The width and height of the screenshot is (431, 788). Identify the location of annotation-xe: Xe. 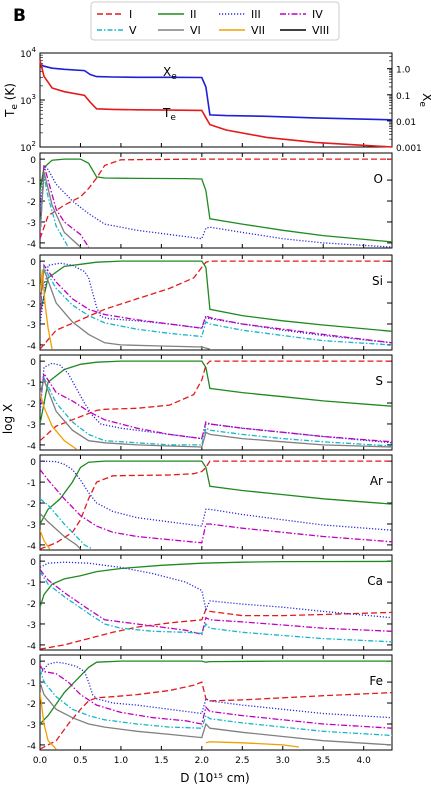
(170, 73).